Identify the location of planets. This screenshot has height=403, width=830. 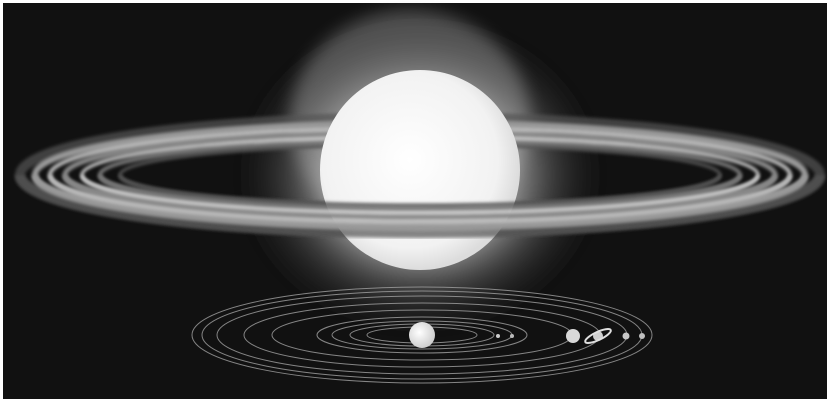
(570, 336).